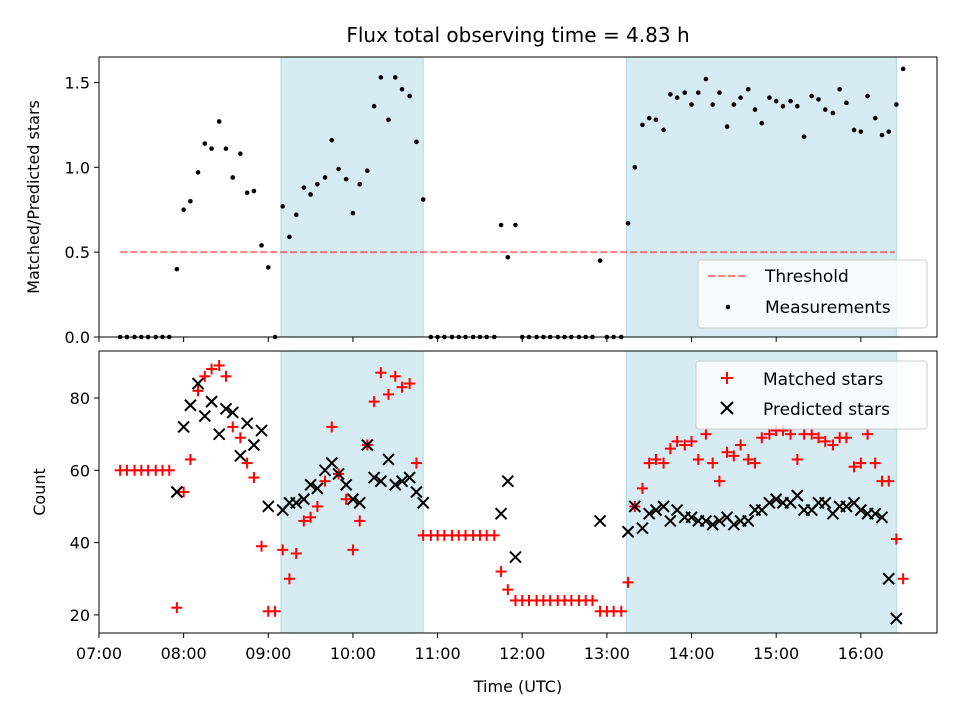  What do you see at coordinates (99, 653) in the screenshot?
I see `x-tick-label: 07:00` at bounding box center [99, 653].